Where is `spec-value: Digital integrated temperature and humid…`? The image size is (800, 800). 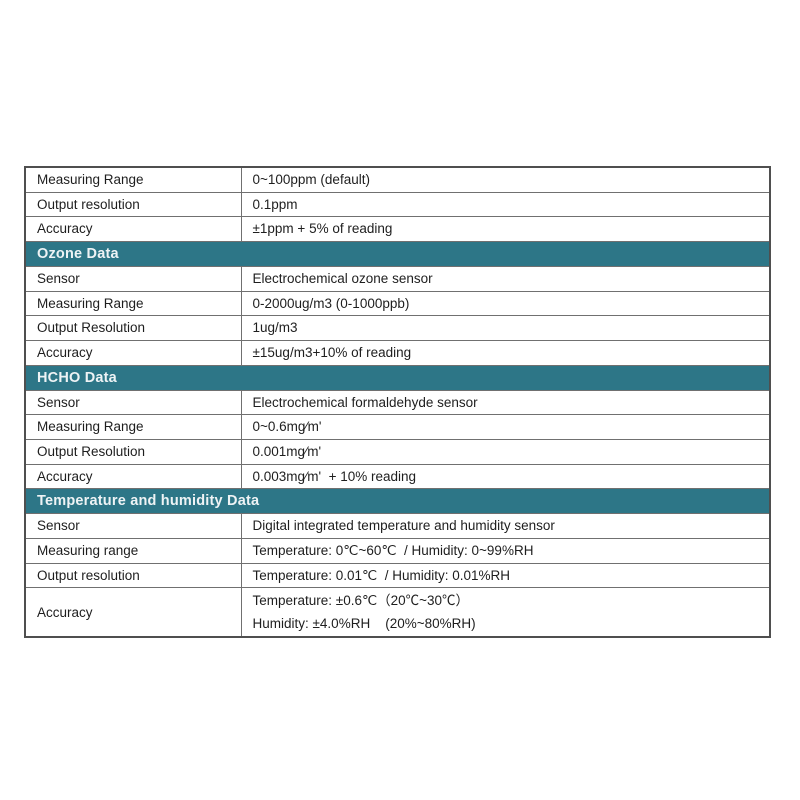
spec-value: Digital integrated temperature and humid… is located at coordinates (505, 526).